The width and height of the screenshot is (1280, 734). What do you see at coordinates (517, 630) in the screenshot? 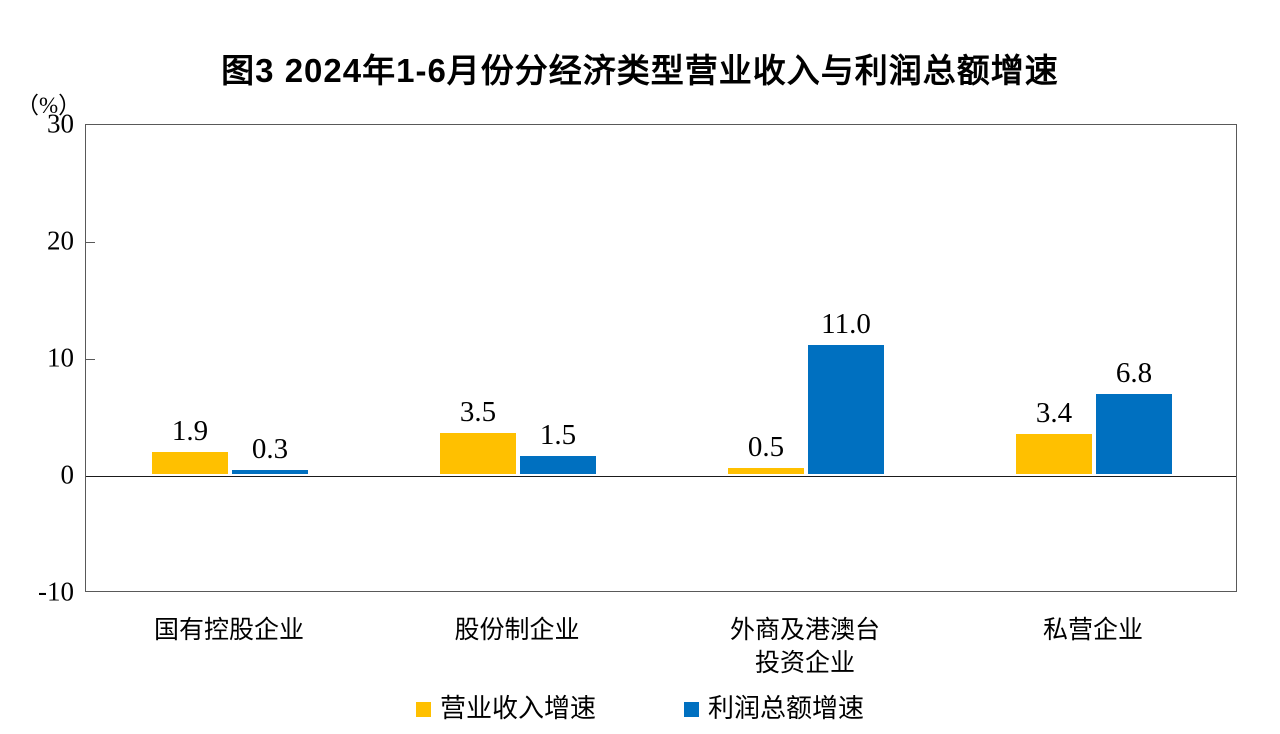
I see `x-category-label-1: 股份制企业` at bounding box center [517, 630].